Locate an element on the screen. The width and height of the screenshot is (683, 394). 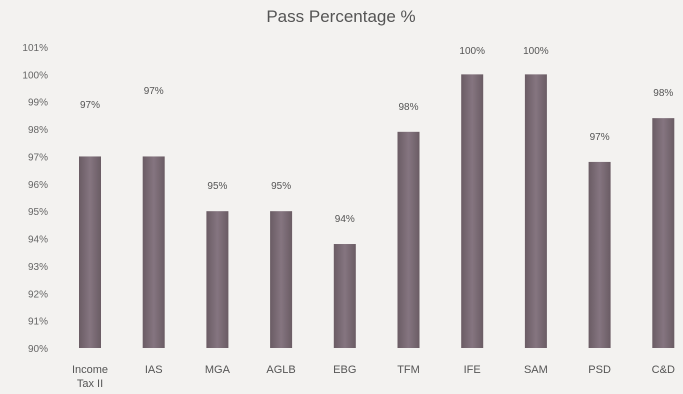
y-tick-label: 96% is located at coordinates (38, 185).